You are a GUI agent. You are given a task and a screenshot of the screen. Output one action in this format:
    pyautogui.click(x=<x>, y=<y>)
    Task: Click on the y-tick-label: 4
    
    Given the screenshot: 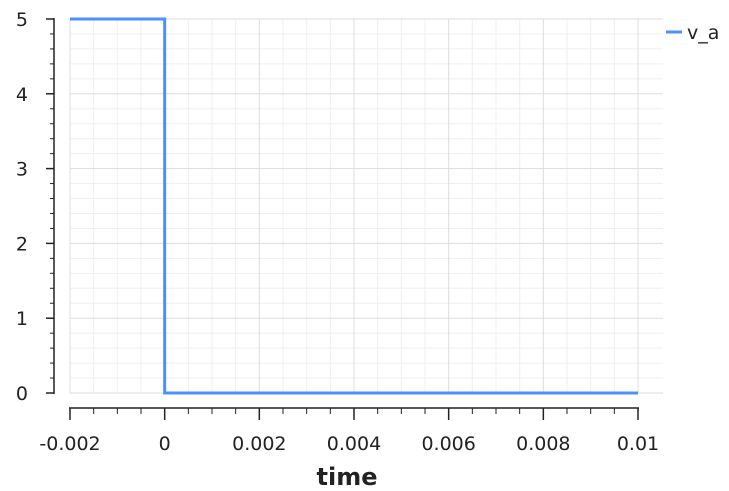 What is the action you would take?
    pyautogui.click(x=22, y=95)
    